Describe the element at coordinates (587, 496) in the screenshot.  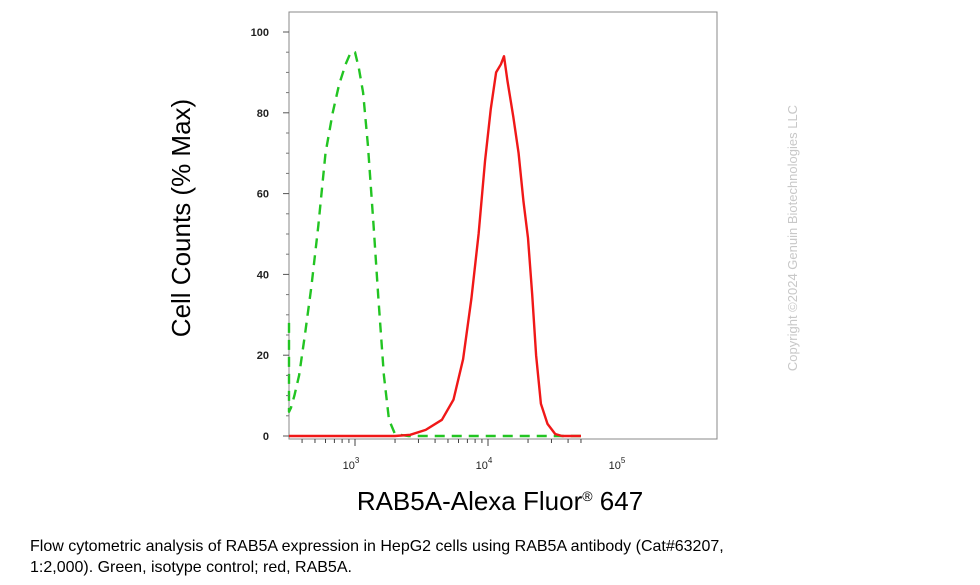
I see `registered-mark: ®` at that location.